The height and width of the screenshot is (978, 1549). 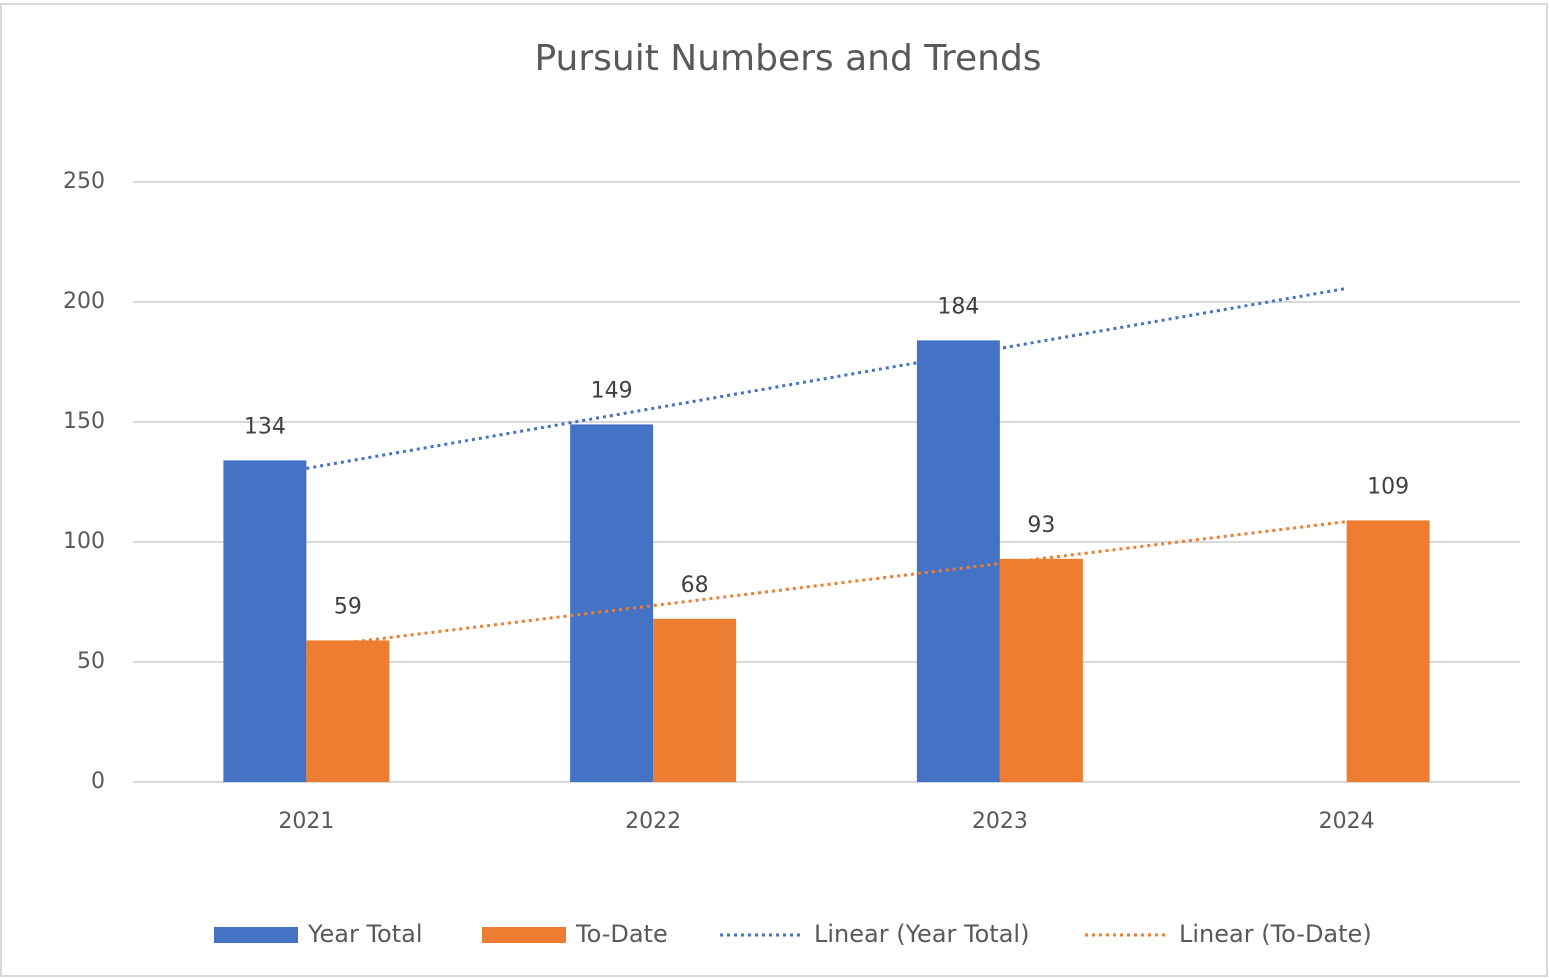 I want to click on x-tick-label: 2022, so click(x=653, y=821).